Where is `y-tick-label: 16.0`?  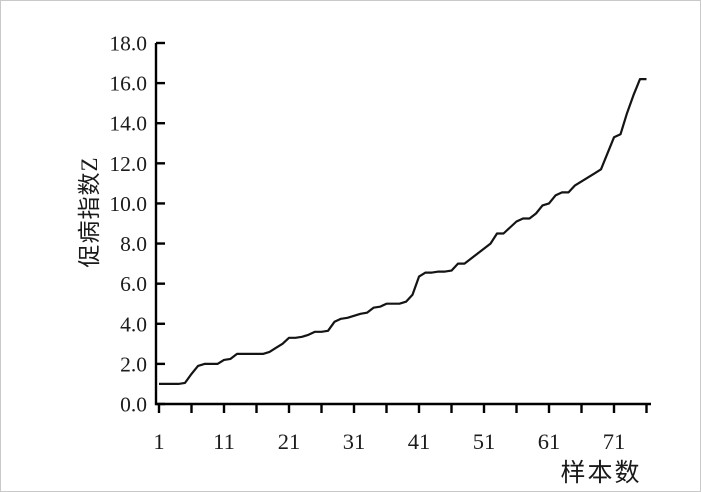 y-tick-label: 16.0 is located at coordinates (128, 84).